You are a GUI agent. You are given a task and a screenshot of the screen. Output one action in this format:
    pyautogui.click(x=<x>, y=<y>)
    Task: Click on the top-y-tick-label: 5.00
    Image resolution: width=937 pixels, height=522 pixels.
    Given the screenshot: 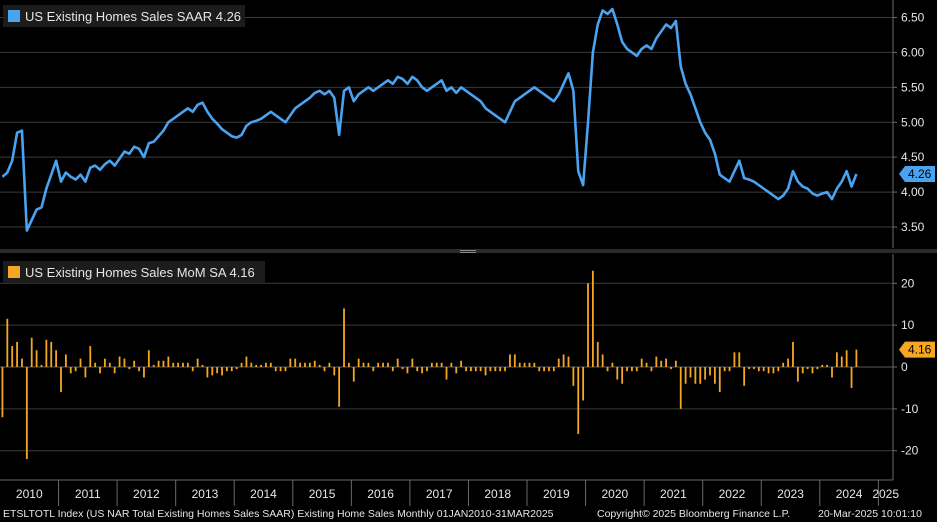 What is the action you would take?
    pyautogui.click(x=913, y=122)
    